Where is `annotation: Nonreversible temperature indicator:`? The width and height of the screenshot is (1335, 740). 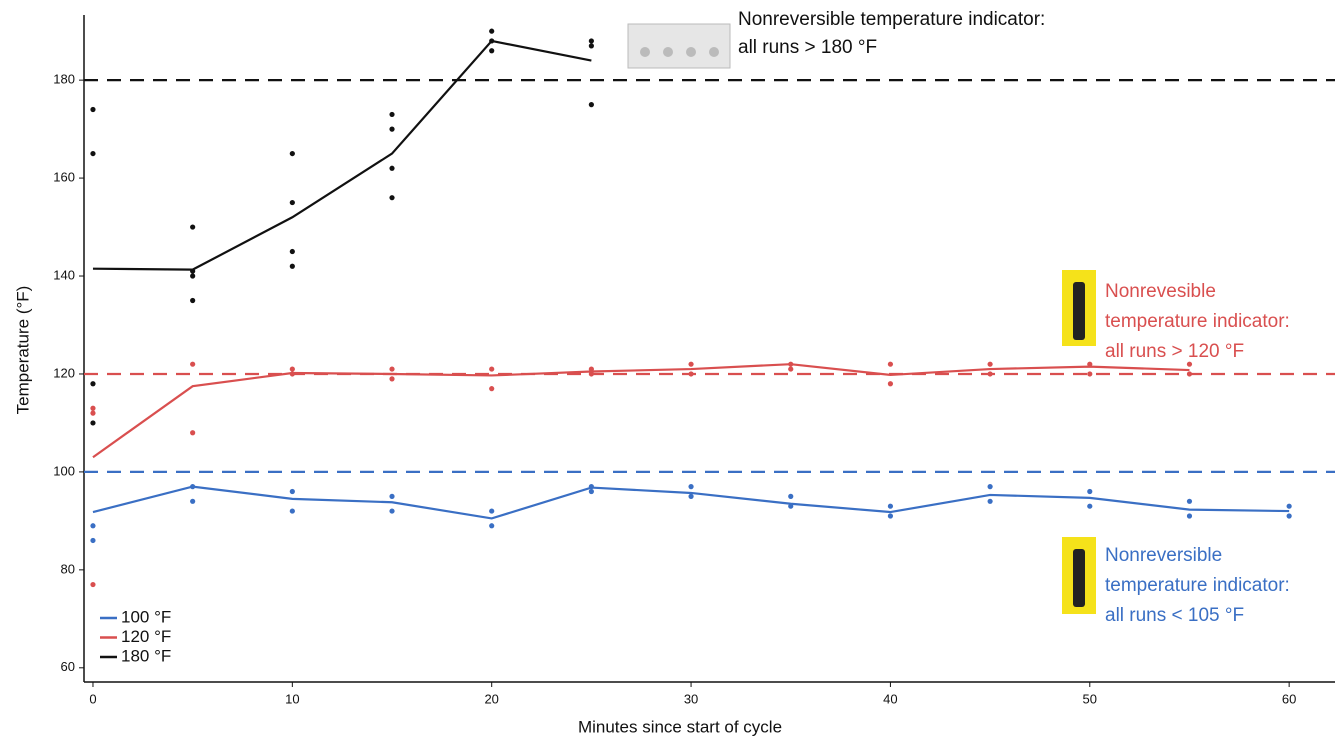 annotation: Nonreversible temperature indicator: is located at coordinates (891, 19).